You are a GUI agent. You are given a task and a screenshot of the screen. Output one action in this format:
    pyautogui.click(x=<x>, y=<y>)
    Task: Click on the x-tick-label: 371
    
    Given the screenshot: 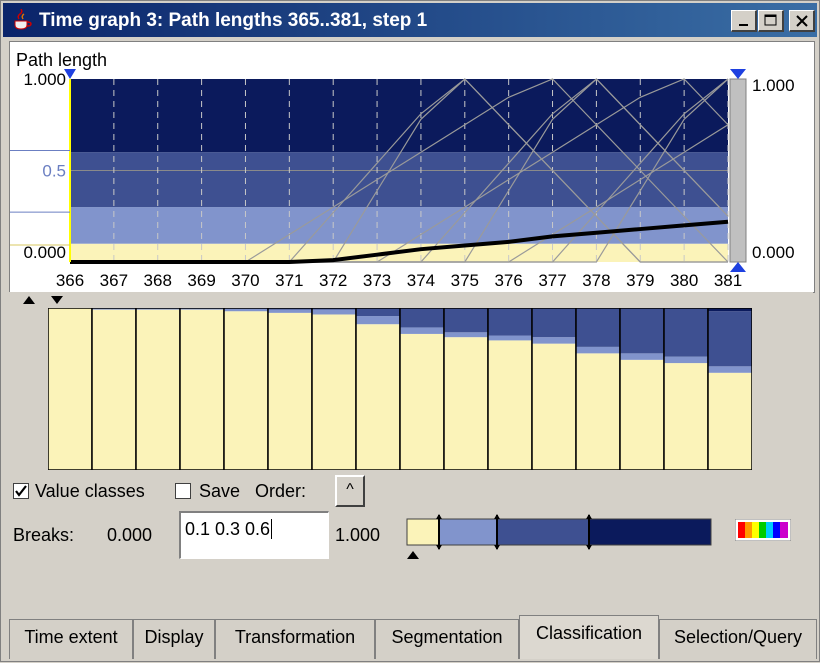 What is the action you would take?
    pyautogui.click(x=289, y=280)
    